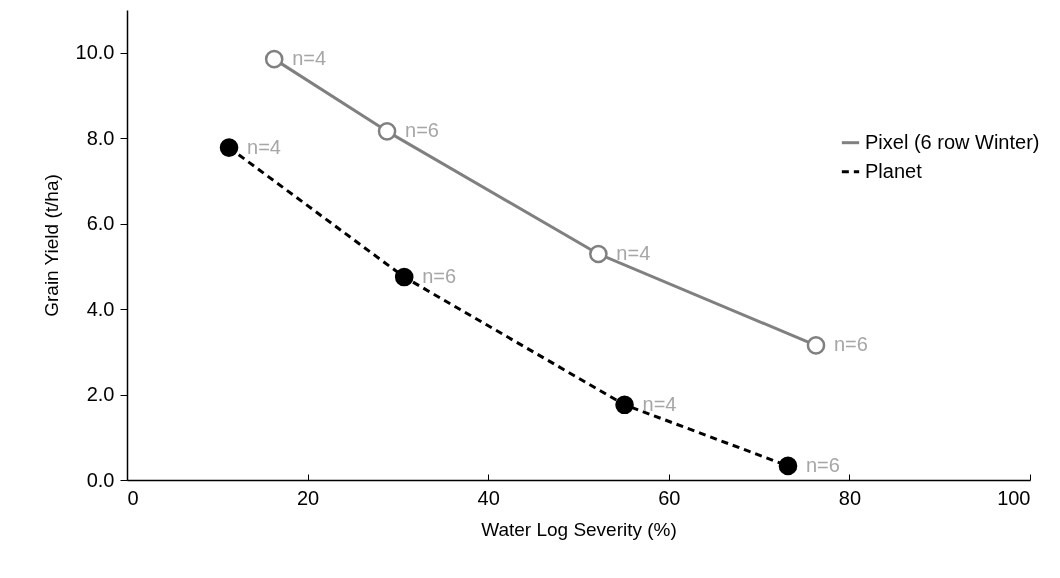  Describe the element at coordinates (100, 137) in the screenshot. I see `y-tick-label: 8.0` at that location.